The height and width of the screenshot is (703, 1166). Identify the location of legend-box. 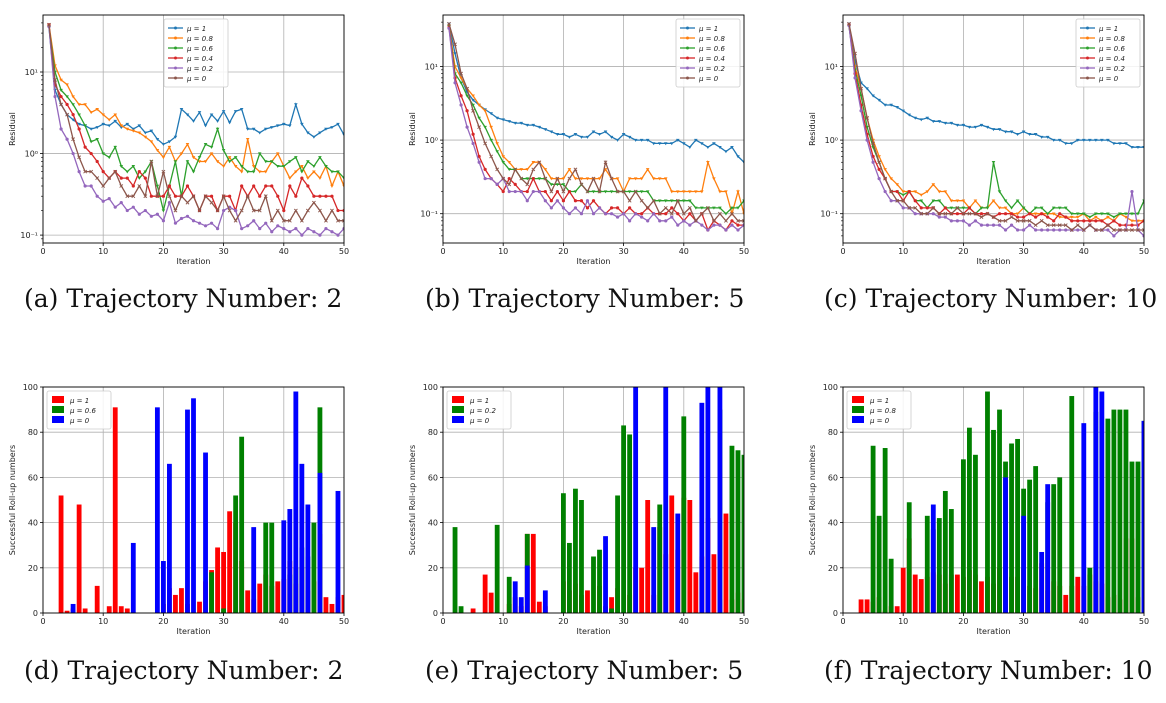
(1108, 53).